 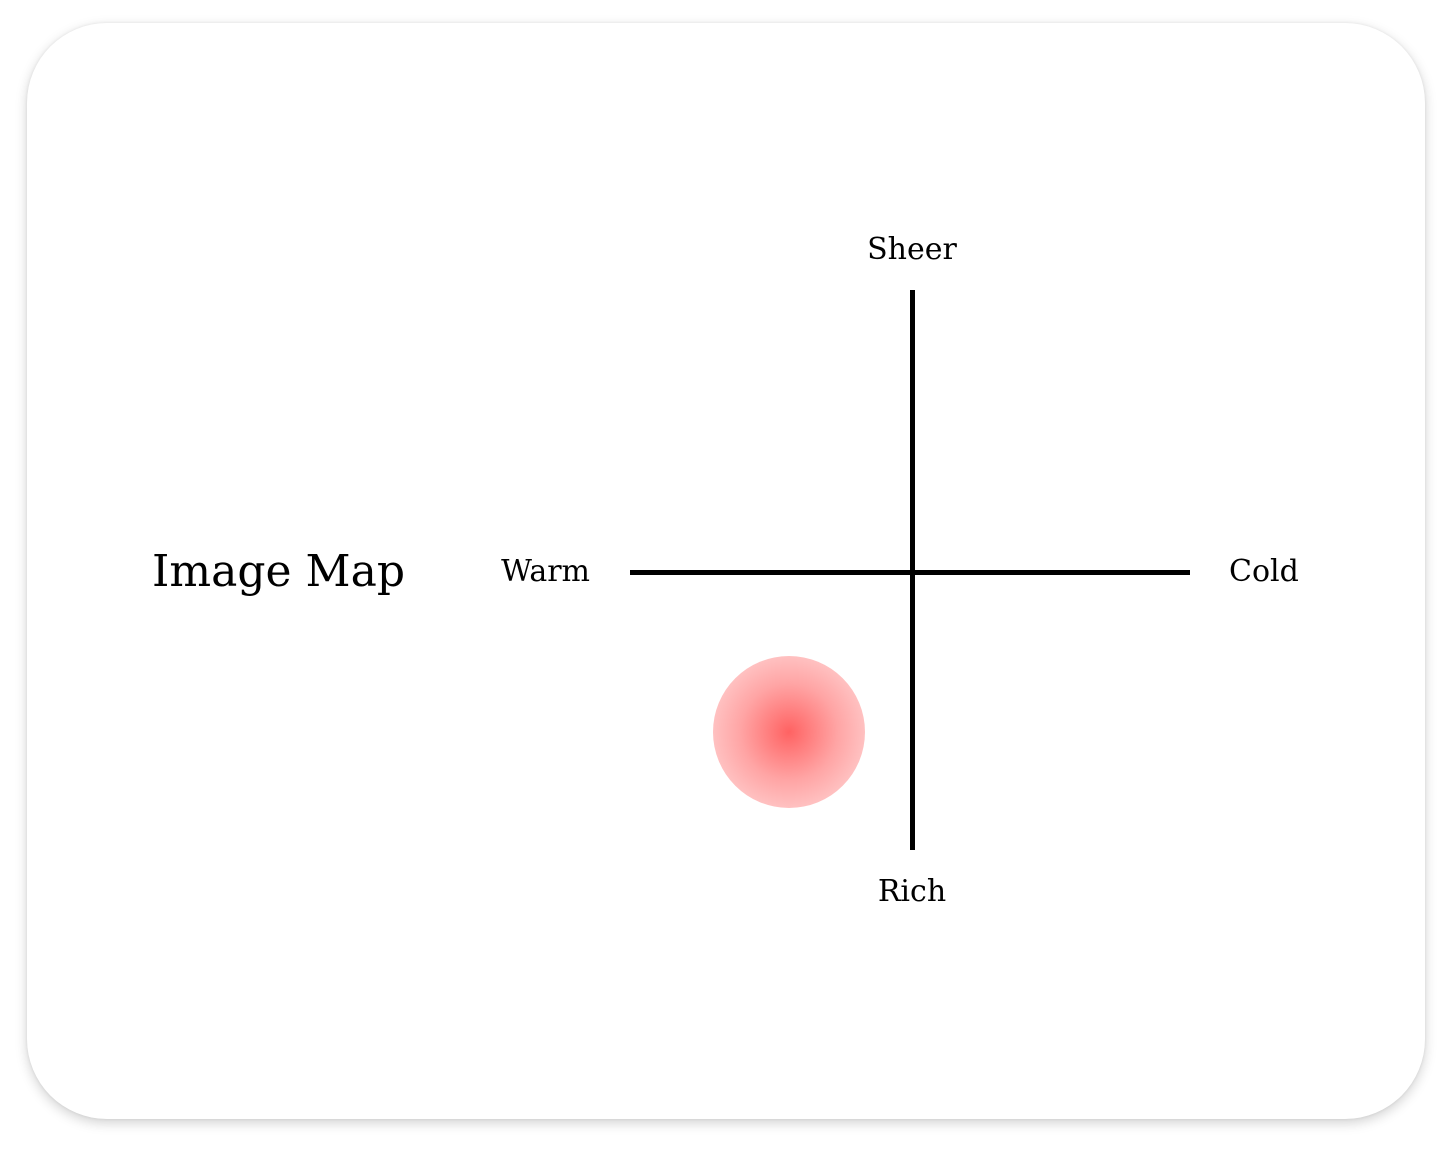 What do you see at coordinates (912, 891) in the screenshot?
I see `axis-label-rich: Rich` at bounding box center [912, 891].